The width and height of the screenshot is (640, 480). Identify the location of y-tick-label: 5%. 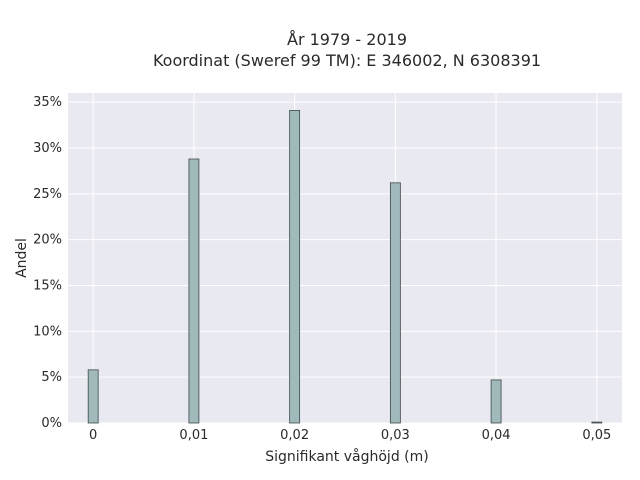
(51, 377).